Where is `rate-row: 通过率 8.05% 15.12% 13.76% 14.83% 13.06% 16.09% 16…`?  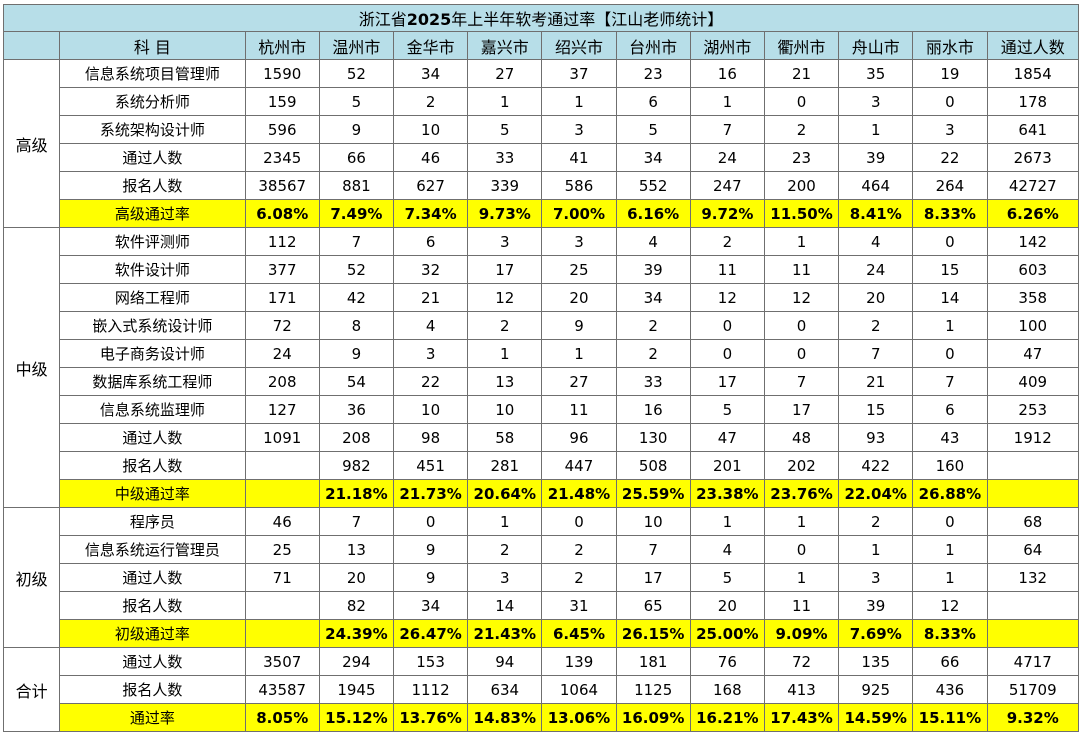 rate-row: 通过率 8.05% 15.12% 13.76% 14.83% 13.06% 16.09% 16… is located at coordinates (541, 717).